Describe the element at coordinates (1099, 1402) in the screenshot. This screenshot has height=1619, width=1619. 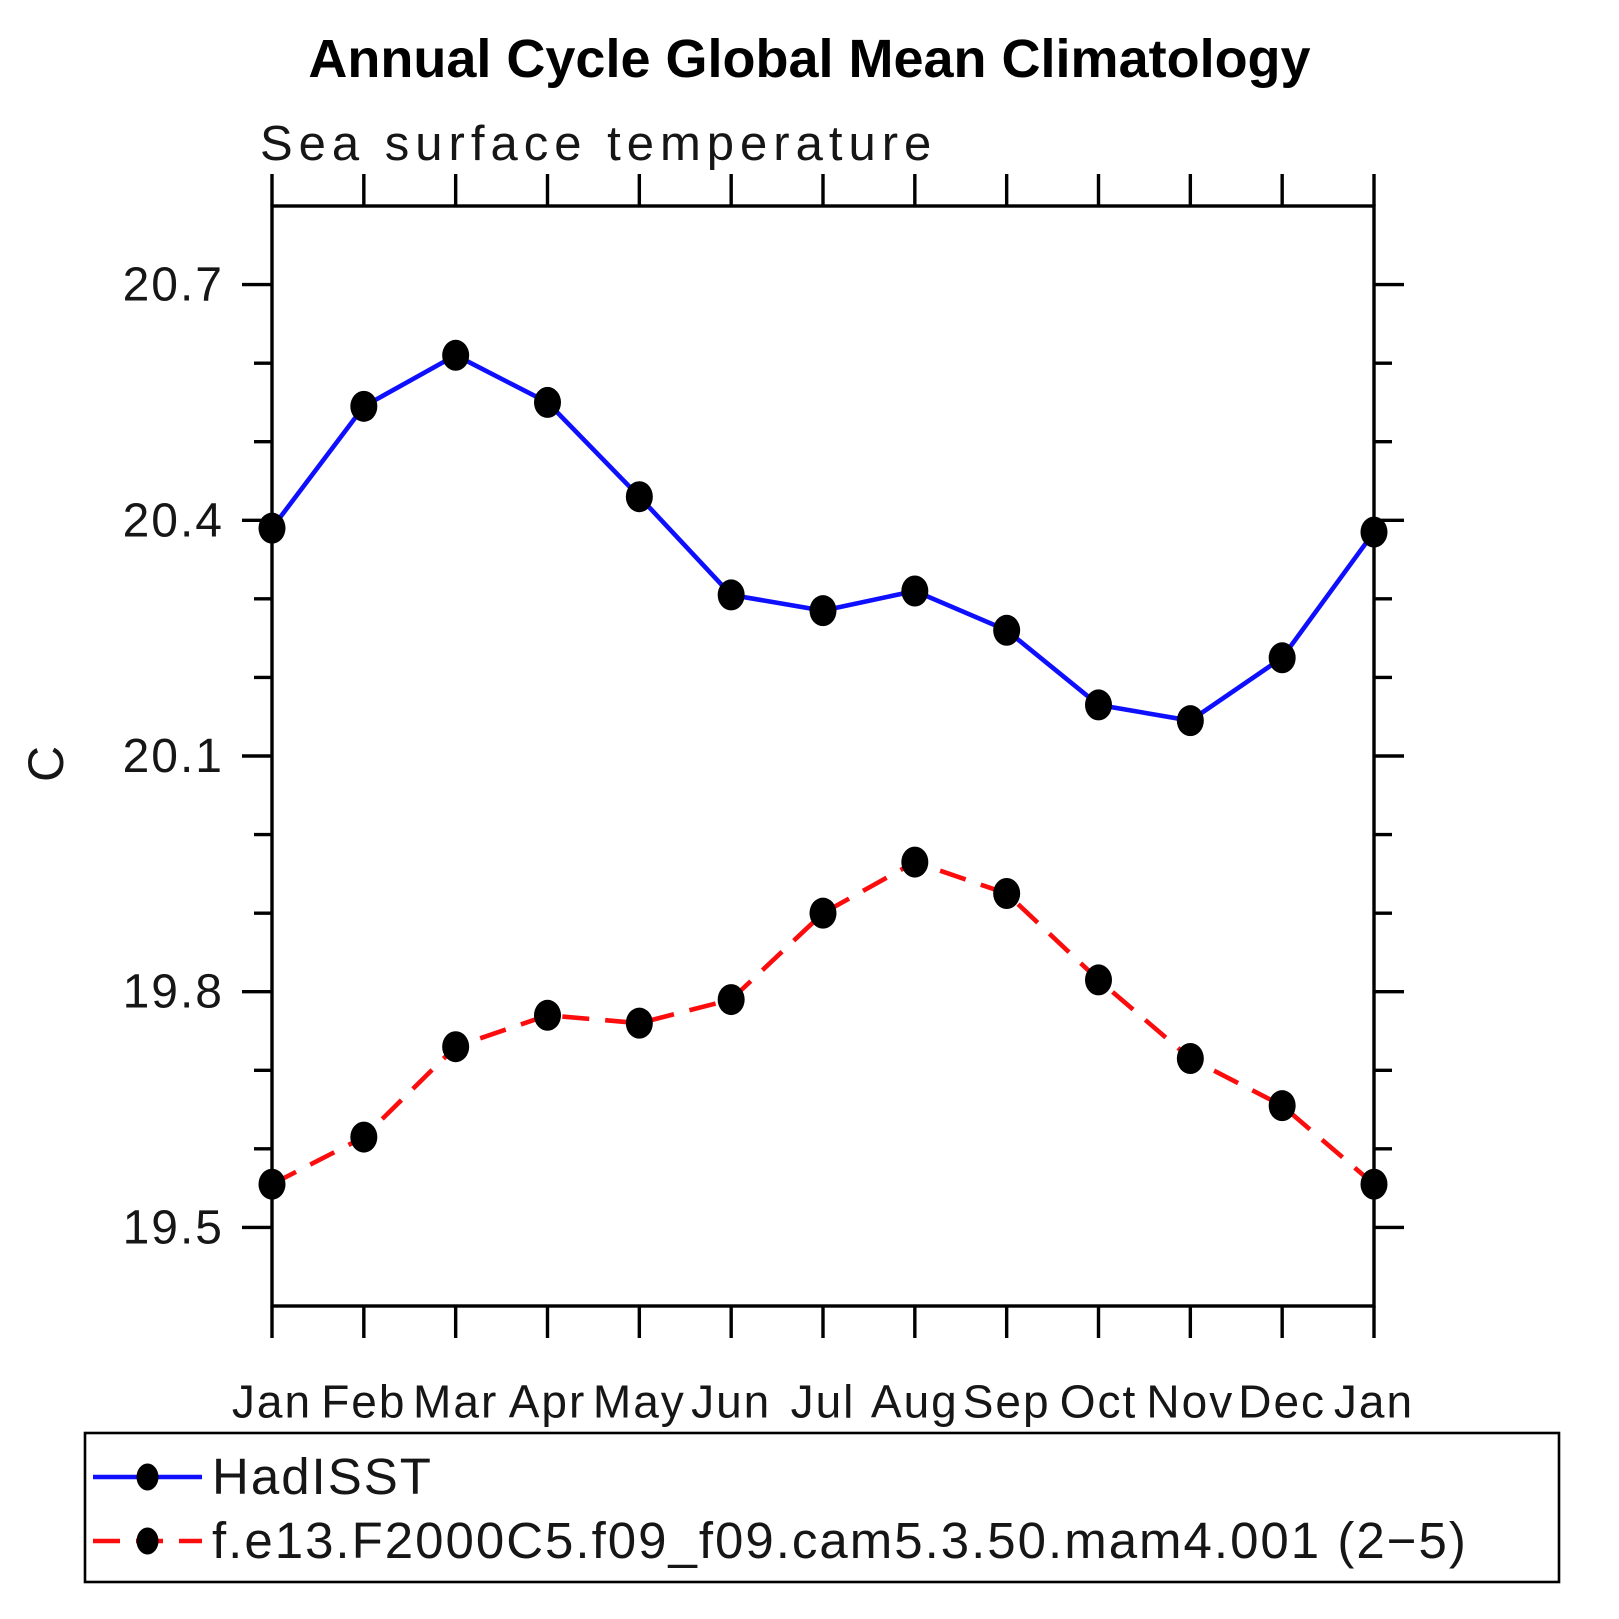
I see `x-tick-label: Oct` at that location.